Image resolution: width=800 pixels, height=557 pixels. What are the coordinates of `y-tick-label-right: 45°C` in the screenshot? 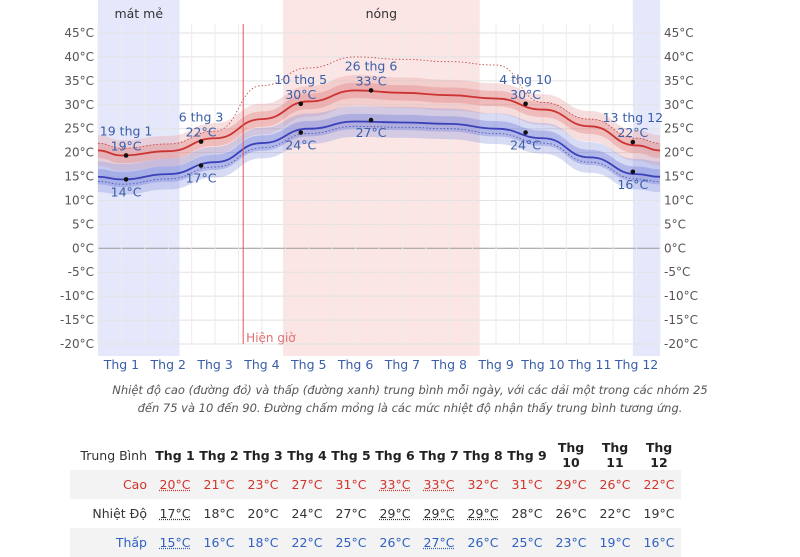 It's located at (679, 33).